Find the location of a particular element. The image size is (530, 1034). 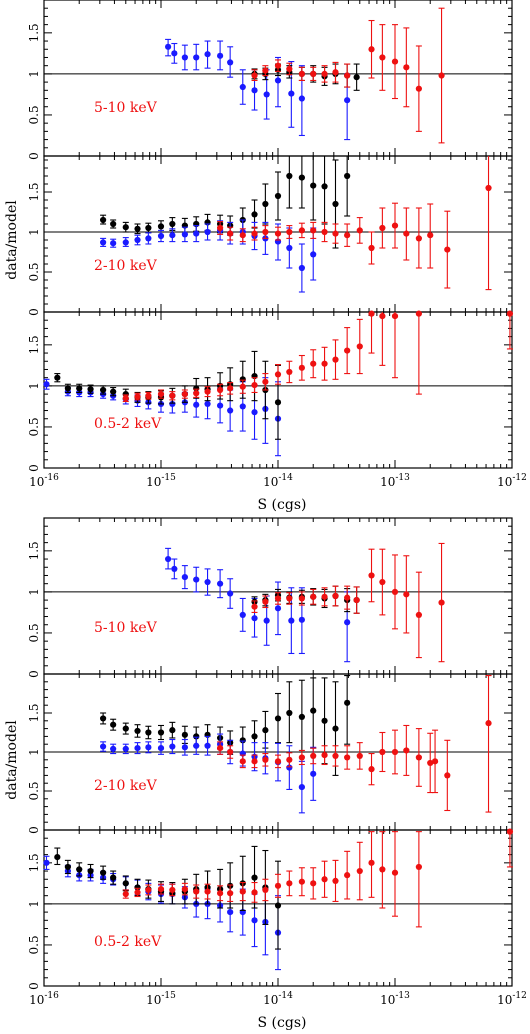

x-tick-label: 10-14 is located at coordinates (278, 999).